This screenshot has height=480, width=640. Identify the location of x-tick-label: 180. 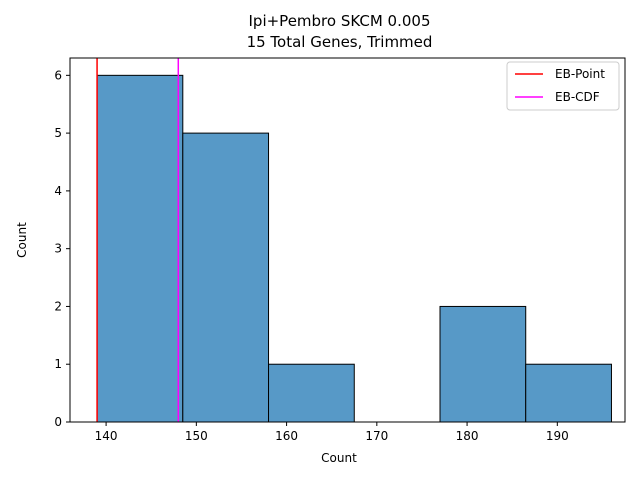
(467, 436).